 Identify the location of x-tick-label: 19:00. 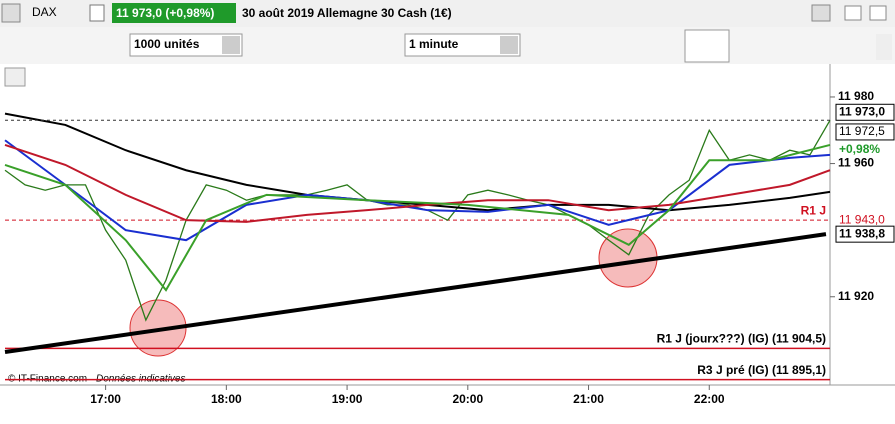
(347, 399).